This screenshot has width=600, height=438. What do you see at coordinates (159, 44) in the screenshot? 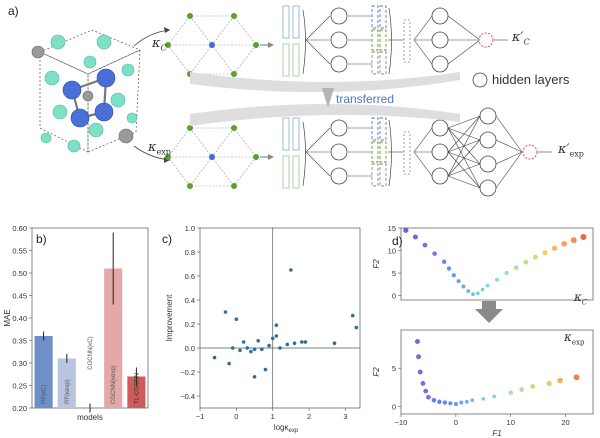
I see `kappa-c-label: κC` at bounding box center [159, 44].